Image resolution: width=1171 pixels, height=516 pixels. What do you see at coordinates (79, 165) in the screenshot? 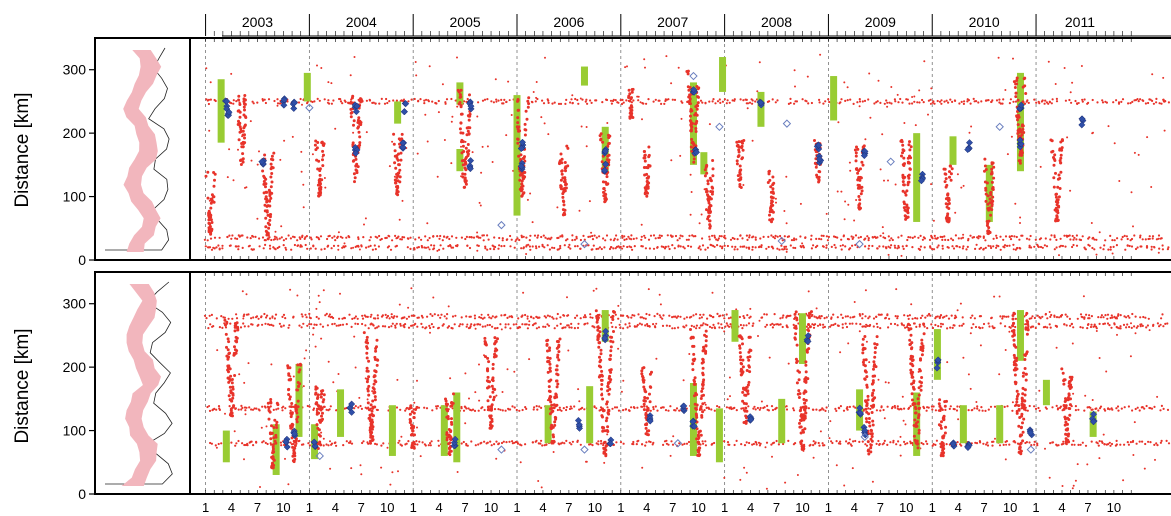
I see `upper-y-ticks: 0100200300` at bounding box center [79, 165].